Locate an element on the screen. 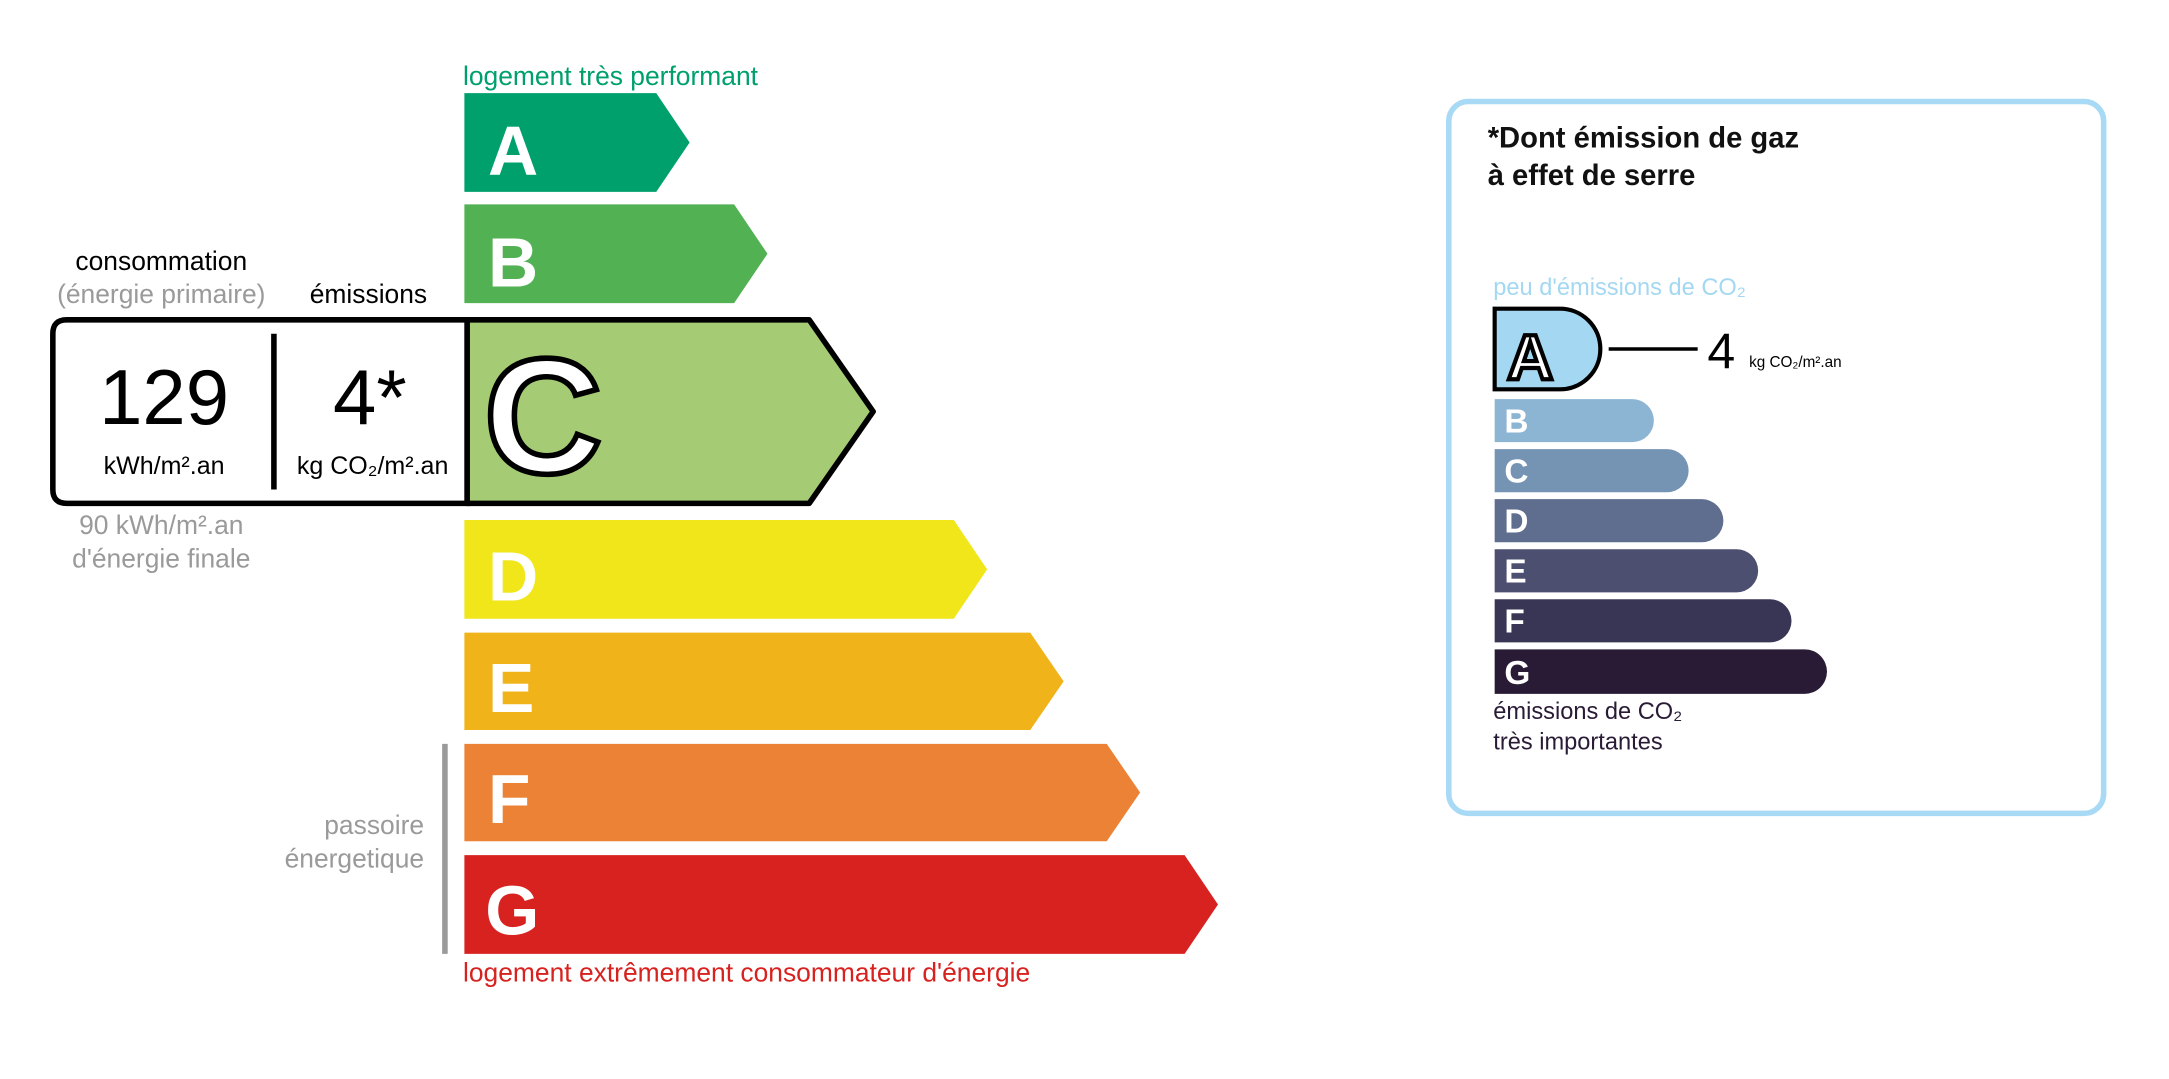 This screenshot has width=2169, height=1079. ghg-value: 4 is located at coordinates (1721, 351).